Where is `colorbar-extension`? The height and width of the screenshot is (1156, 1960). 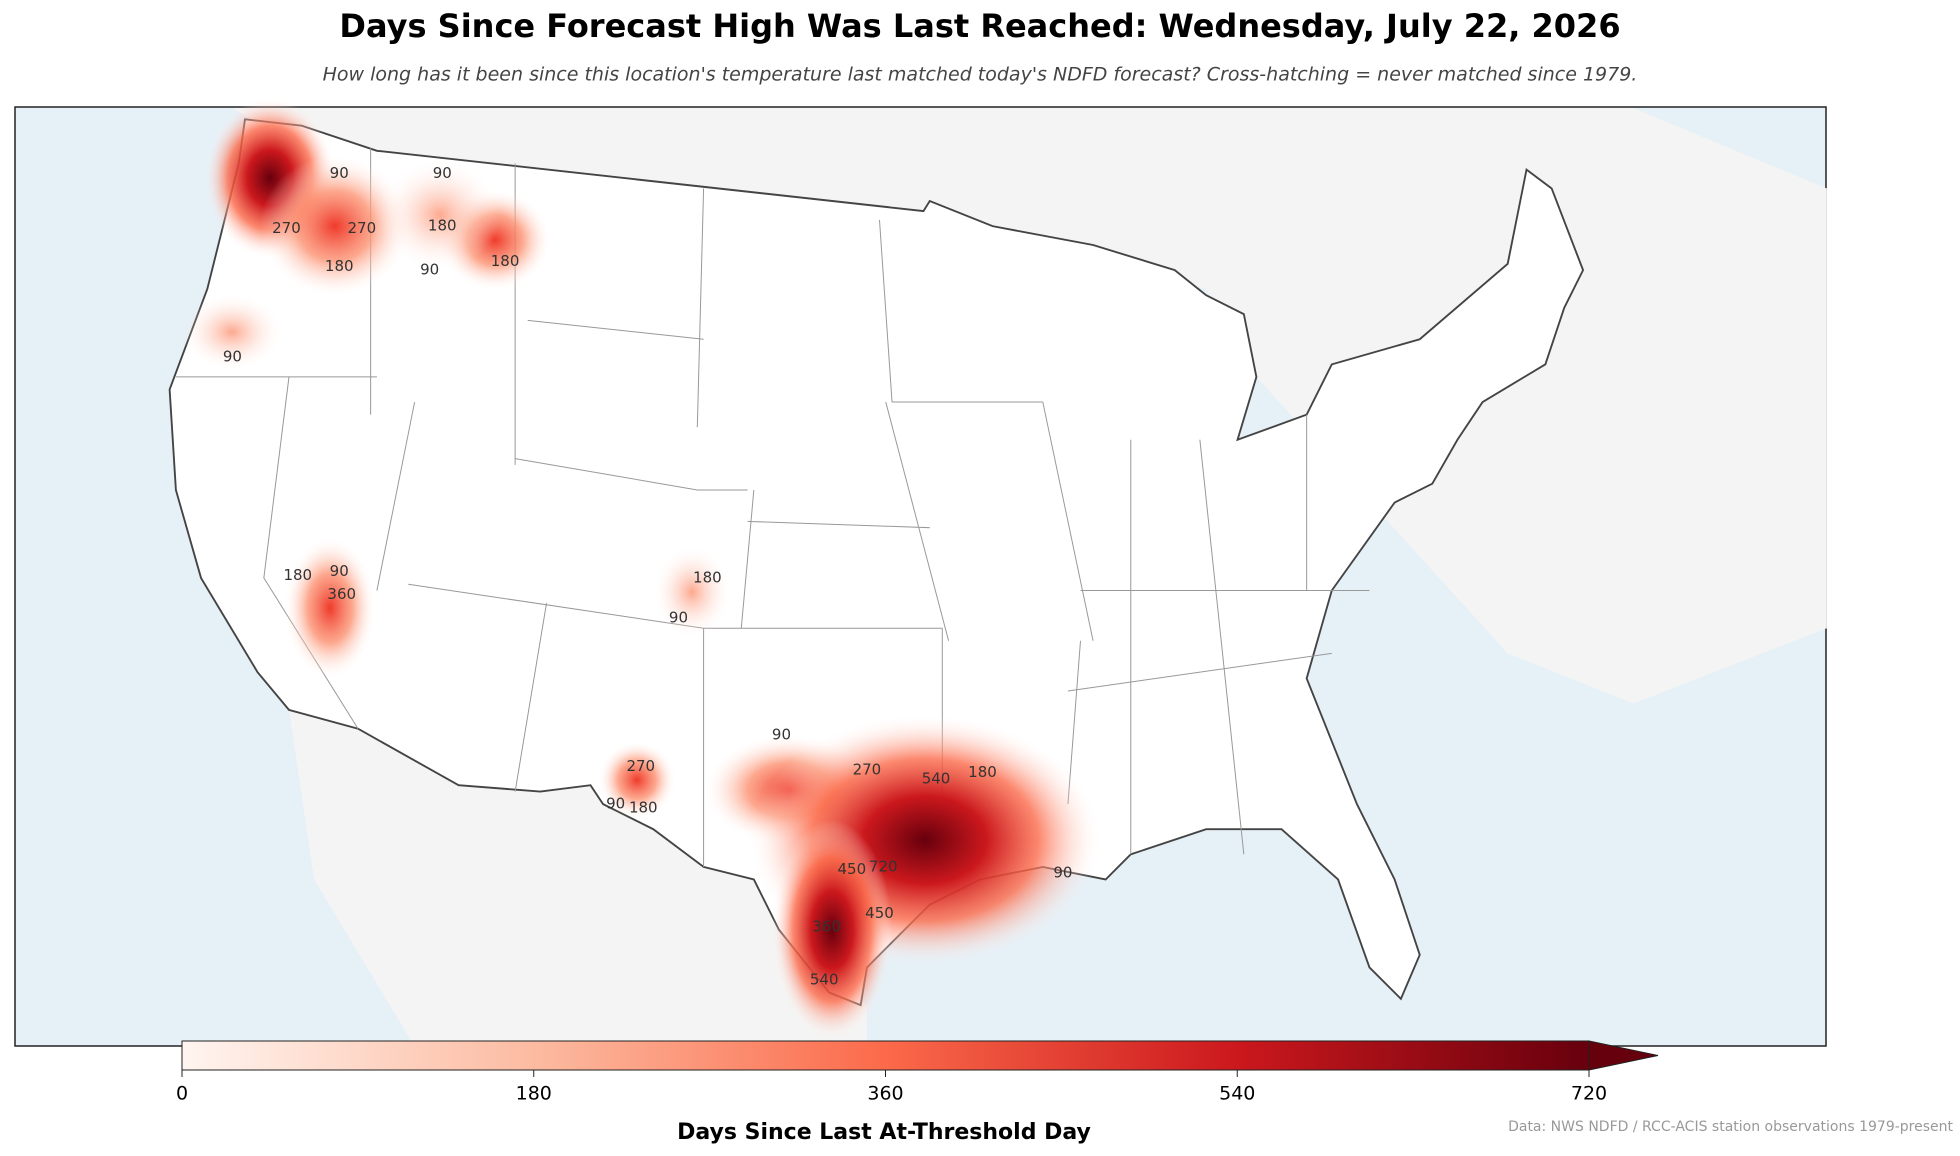
colorbar-extension is located at coordinates (1623, 1055).